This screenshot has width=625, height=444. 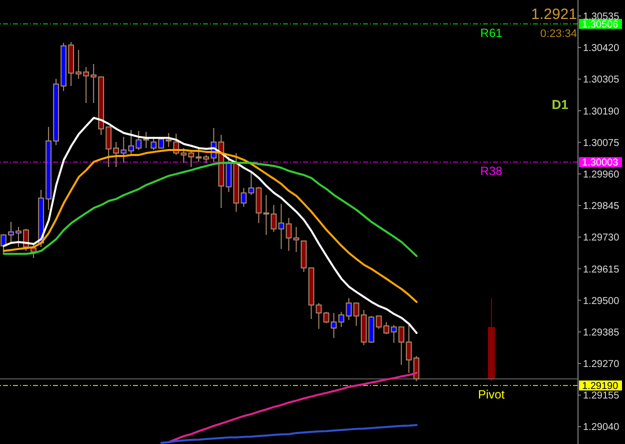 What do you see at coordinates (601, 112) in the screenshot?
I see `y-tick-label: 1.30190` at bounding box center [601, 112].